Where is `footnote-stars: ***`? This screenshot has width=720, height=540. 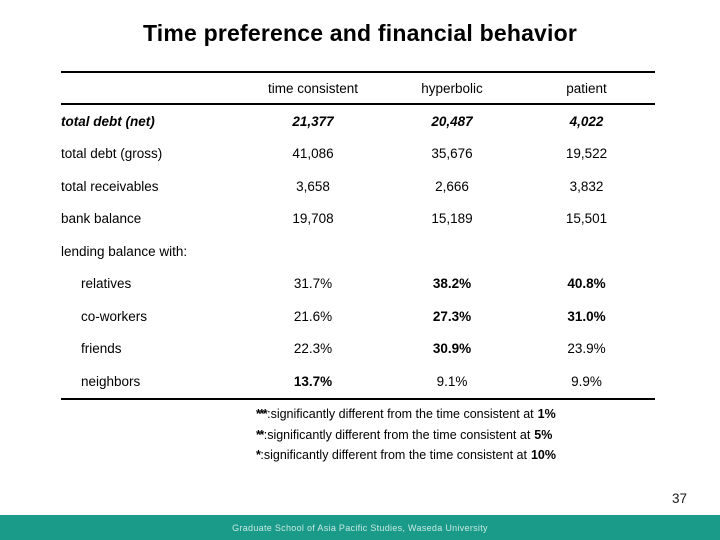 footnote-stars: *** is located at coordinates (262, 414).